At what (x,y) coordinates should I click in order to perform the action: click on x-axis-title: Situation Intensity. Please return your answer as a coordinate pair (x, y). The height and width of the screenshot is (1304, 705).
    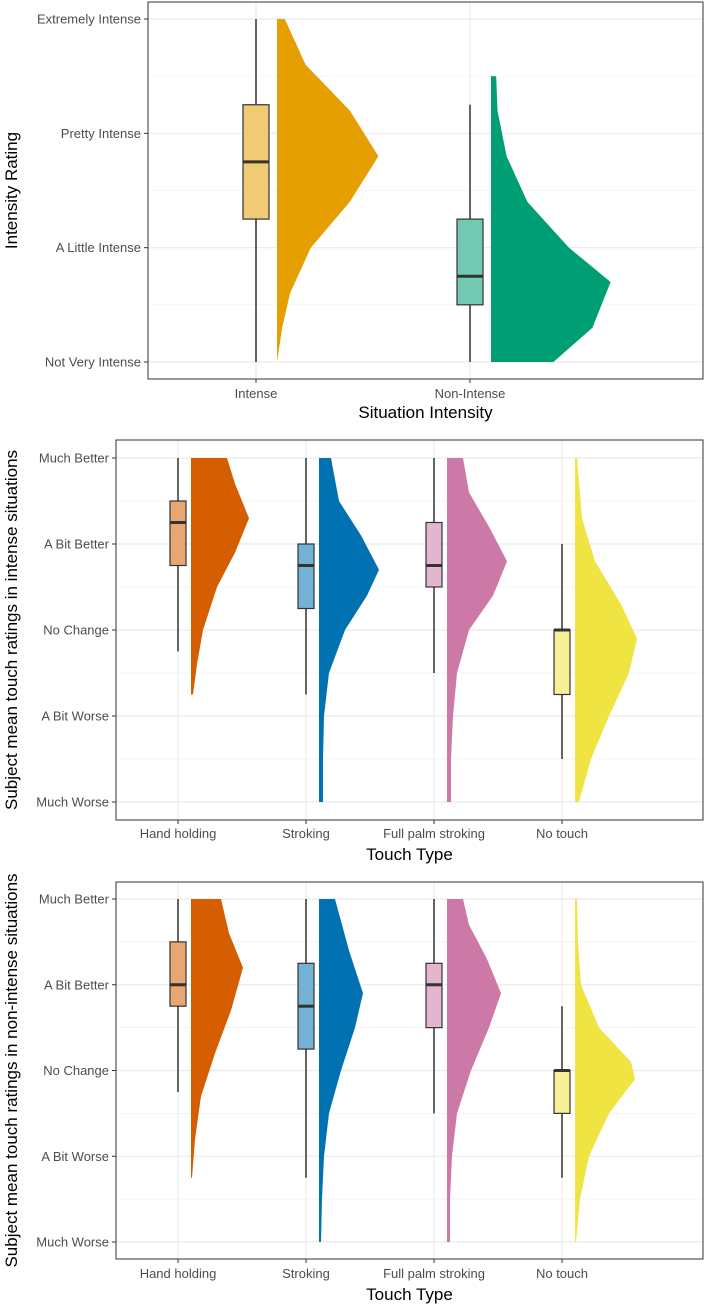
    Looking at the image, I should click on (425, 412).